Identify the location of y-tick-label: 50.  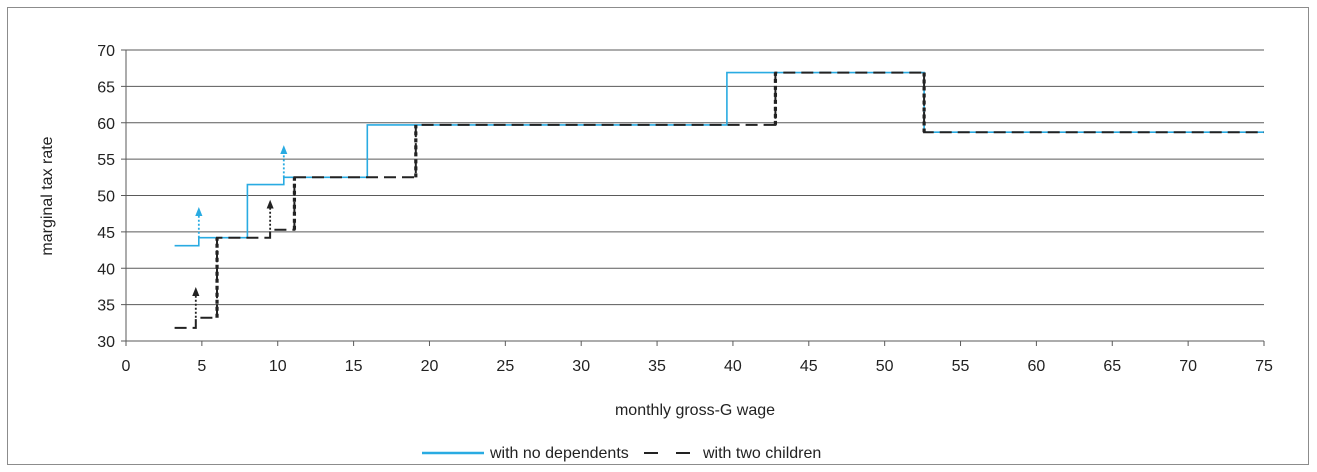
(106, 197).